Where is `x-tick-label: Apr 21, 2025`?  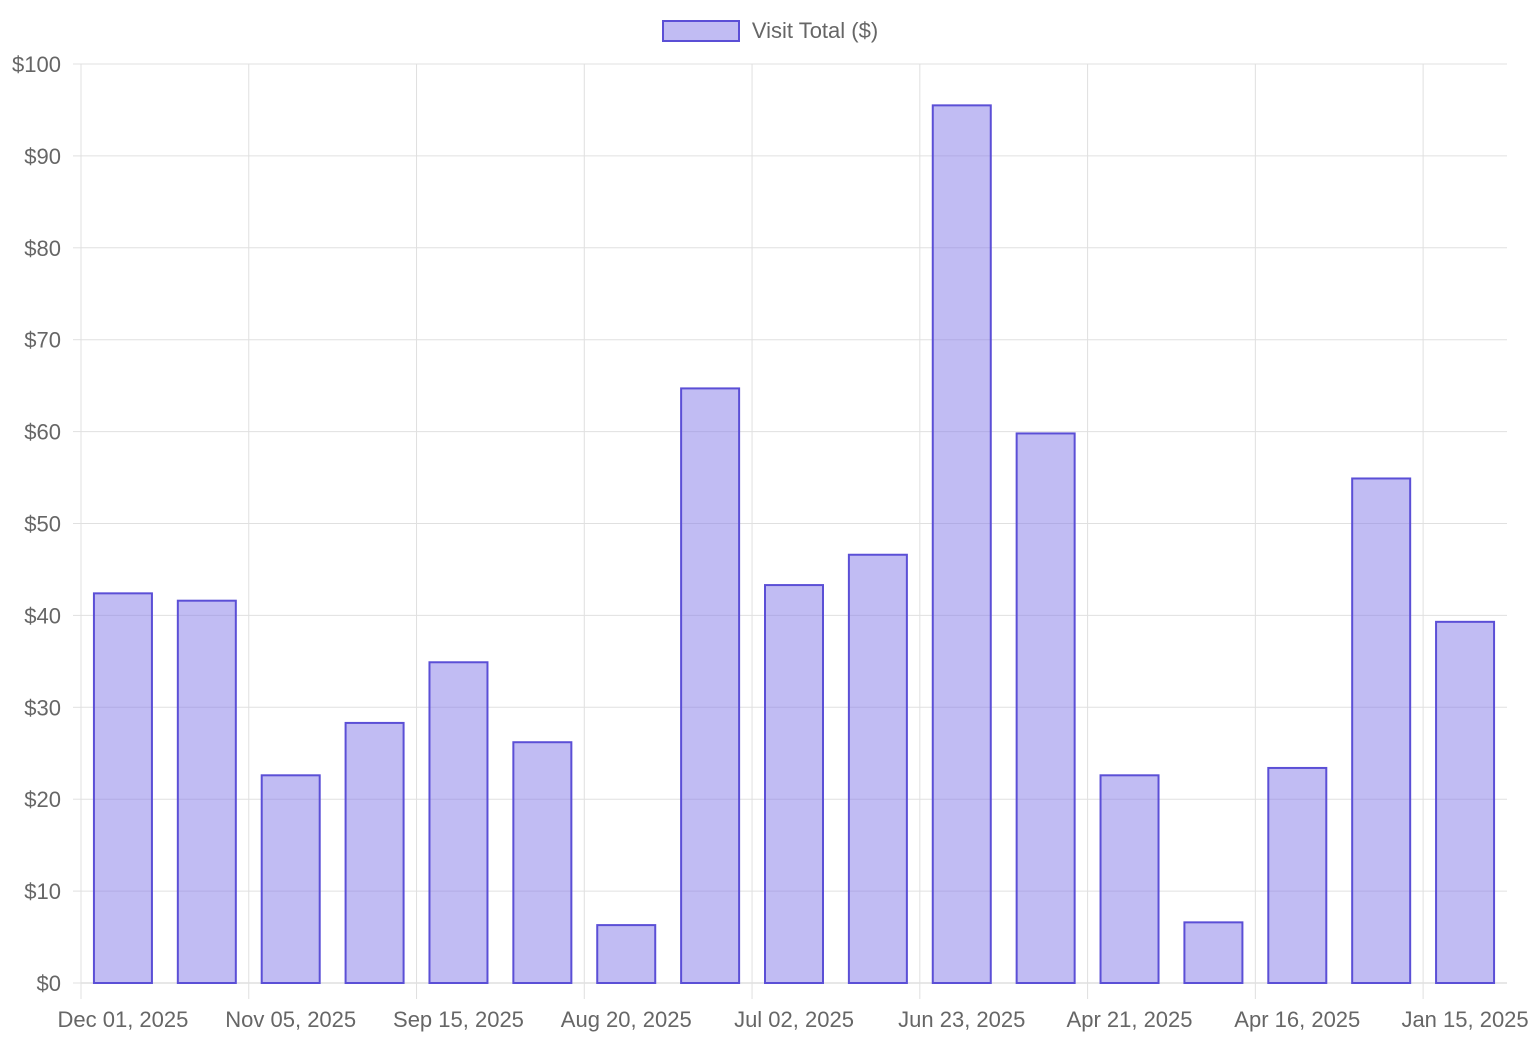
x-tick-label: Apr 21, 2025 is located at coordinates (1130, 1019).